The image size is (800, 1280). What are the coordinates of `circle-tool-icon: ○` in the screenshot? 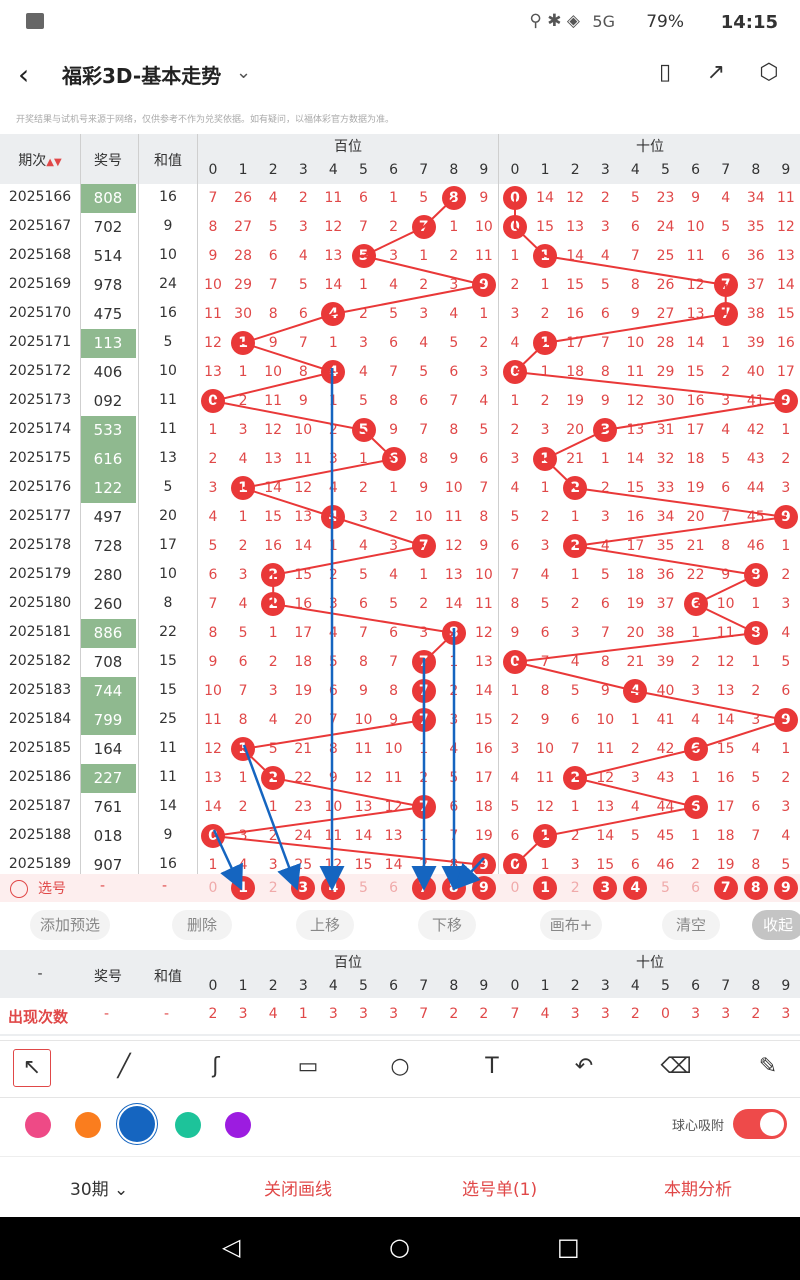 It's located at (400, 1066).